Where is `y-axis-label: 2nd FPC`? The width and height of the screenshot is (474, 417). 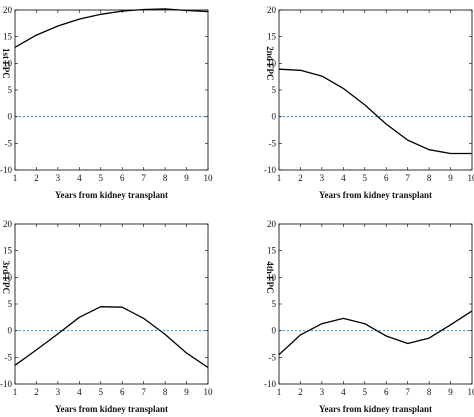
y-axis-label: 2nd FPC is located at coordinates (270, 63).